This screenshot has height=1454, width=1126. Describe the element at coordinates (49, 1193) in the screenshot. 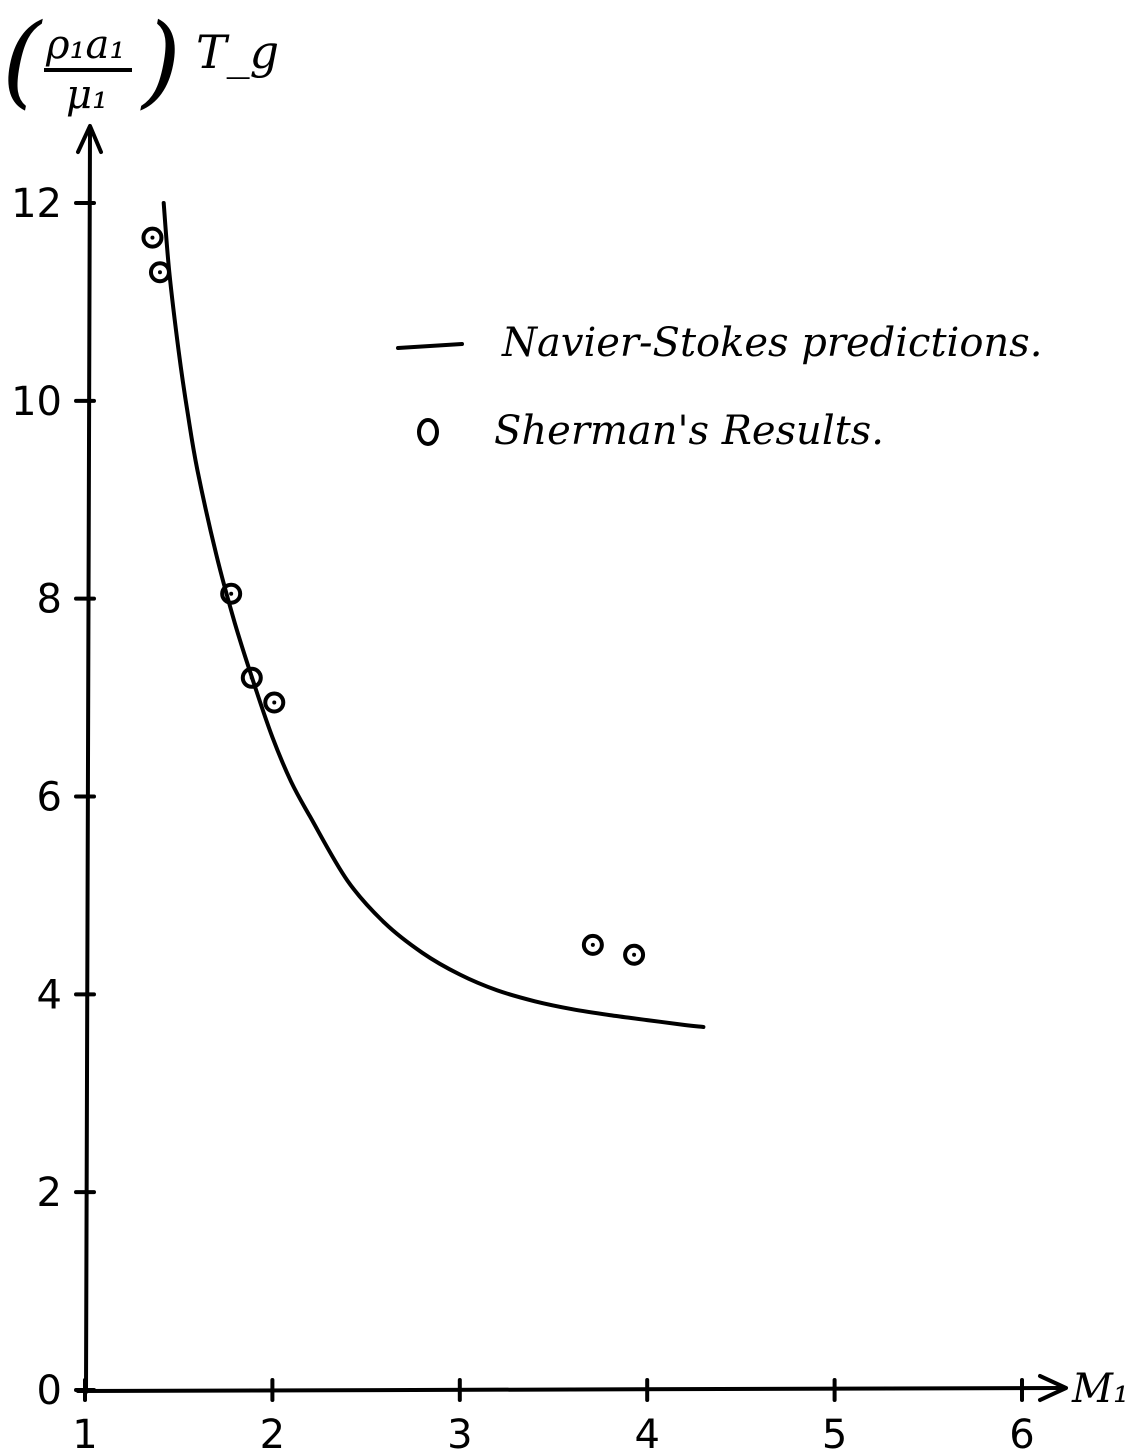

I see `y-tick-label: 2` at that location.